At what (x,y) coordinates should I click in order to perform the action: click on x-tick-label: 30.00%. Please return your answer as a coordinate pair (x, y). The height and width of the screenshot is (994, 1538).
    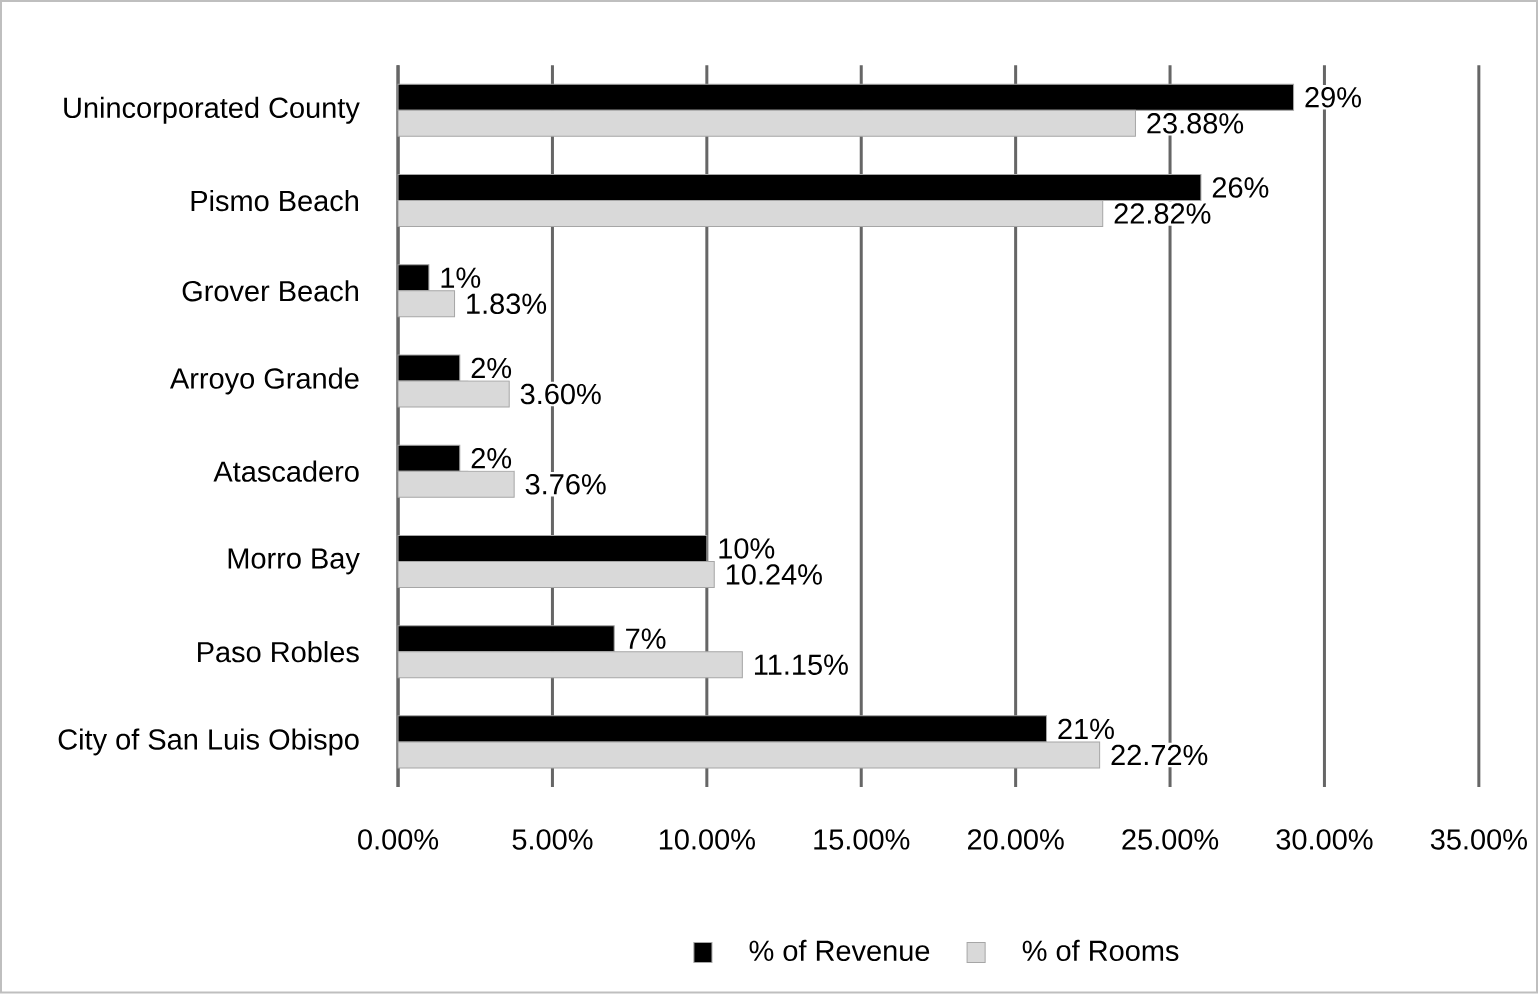
    Looking at the image, I should click on (1324, 839).